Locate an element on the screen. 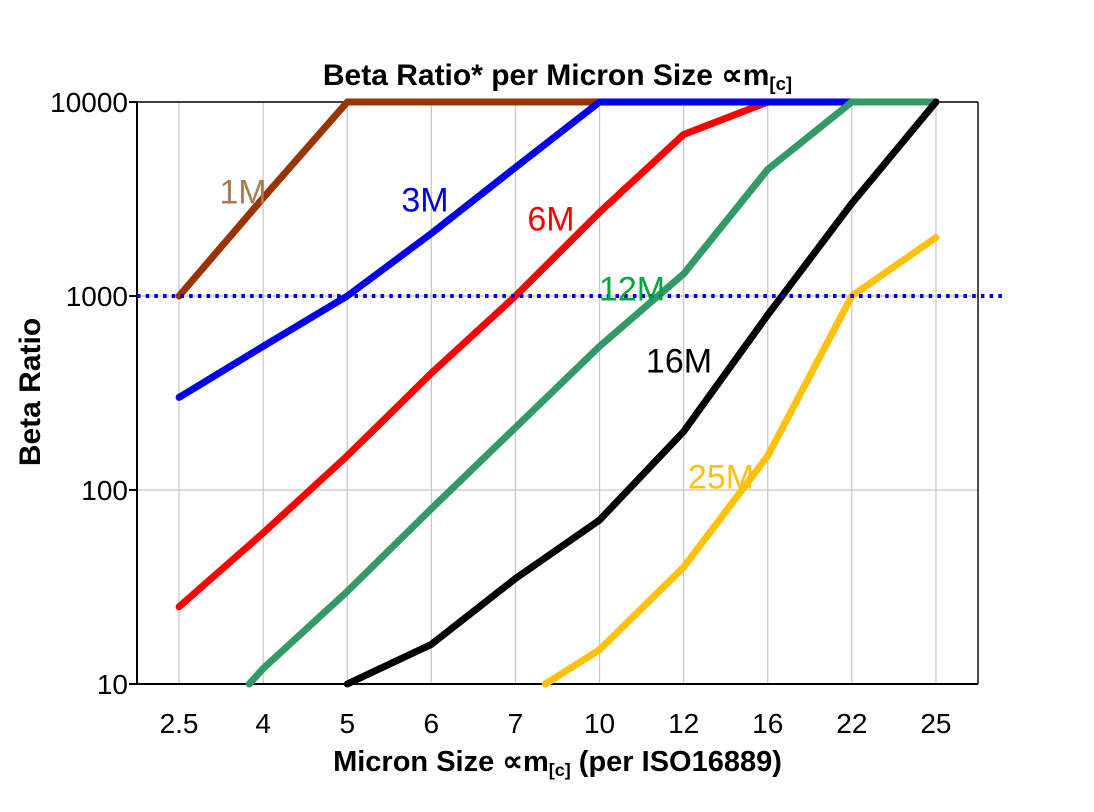 Image resolution: width=1094 pixels, height=812 pixels. x-tick-label: 4 is located at coordinates (263, 723).